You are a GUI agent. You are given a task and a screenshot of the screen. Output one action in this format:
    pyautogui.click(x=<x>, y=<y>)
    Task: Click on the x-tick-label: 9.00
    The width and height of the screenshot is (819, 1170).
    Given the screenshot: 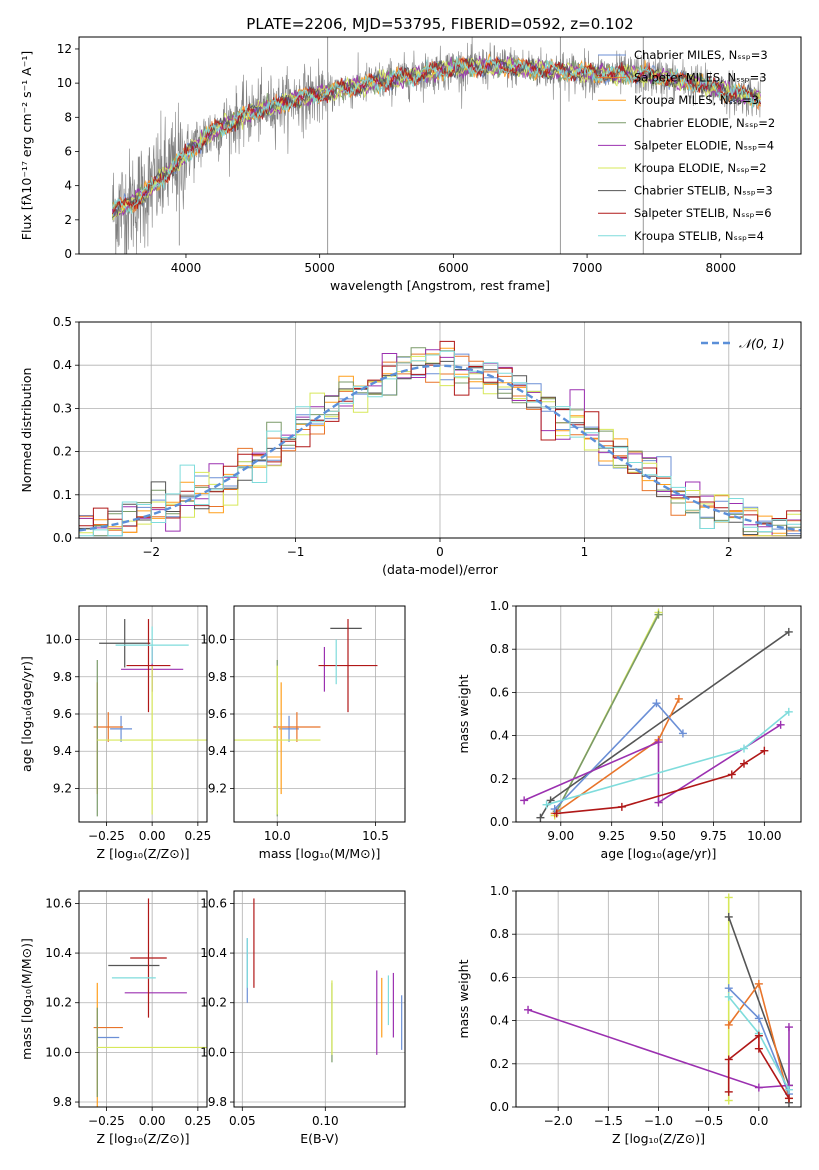 What is the action you would take?
    pyautogui.click(x=560, y=836)
    